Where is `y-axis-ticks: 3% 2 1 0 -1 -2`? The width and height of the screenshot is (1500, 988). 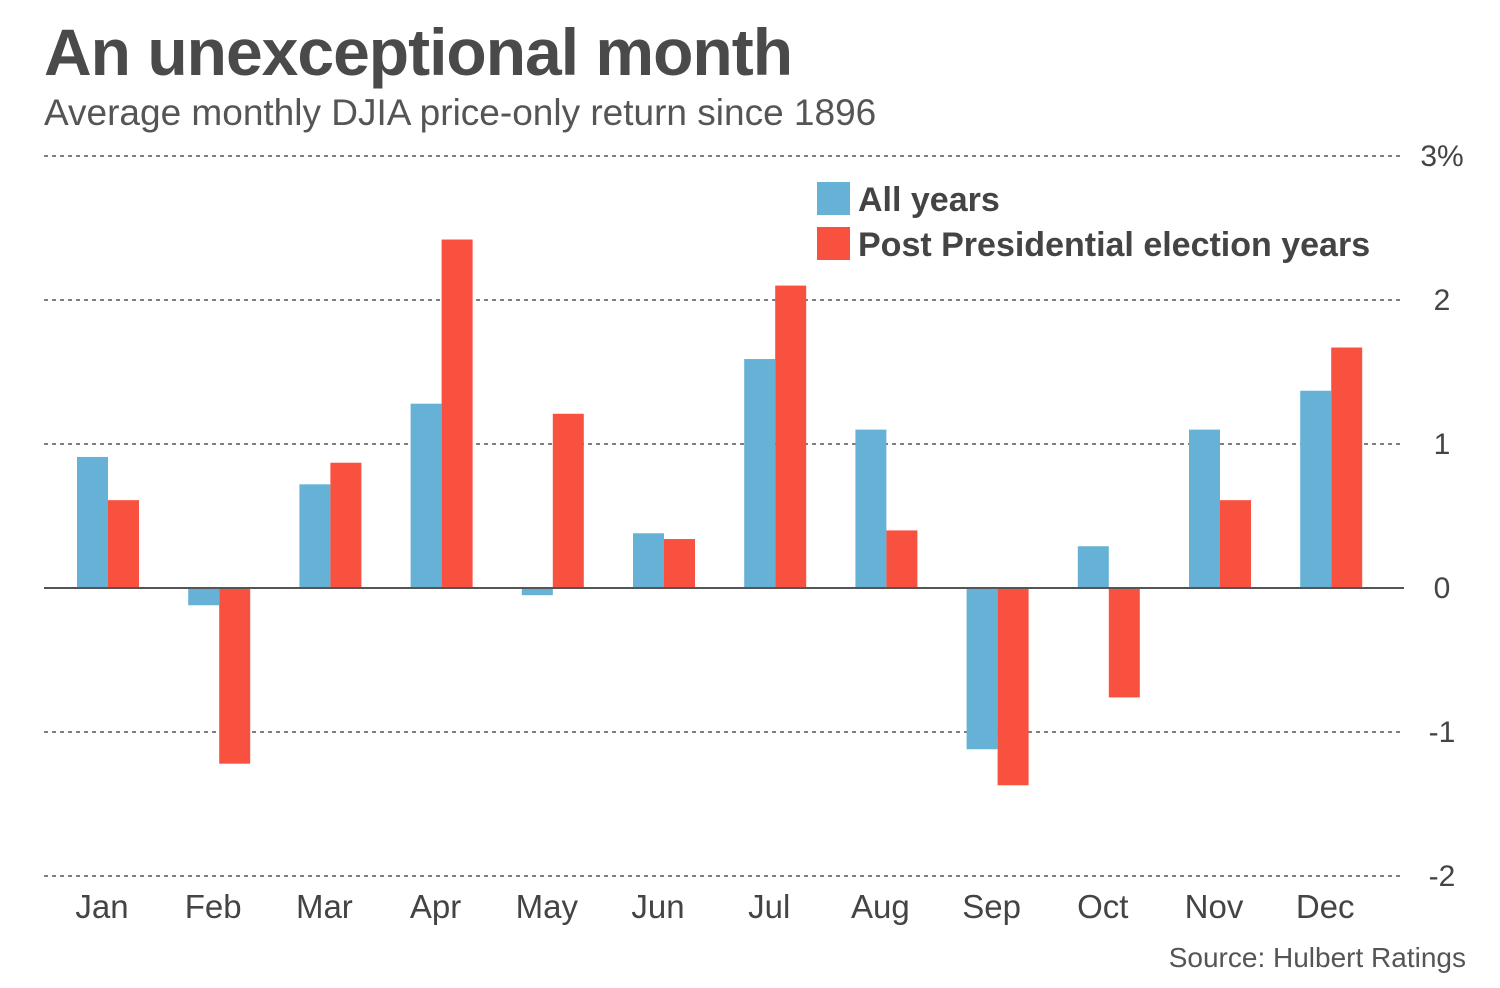
y-axis-ticks: 3% 2 1 0 -1 -2 is located at coordinates (1441, 516).